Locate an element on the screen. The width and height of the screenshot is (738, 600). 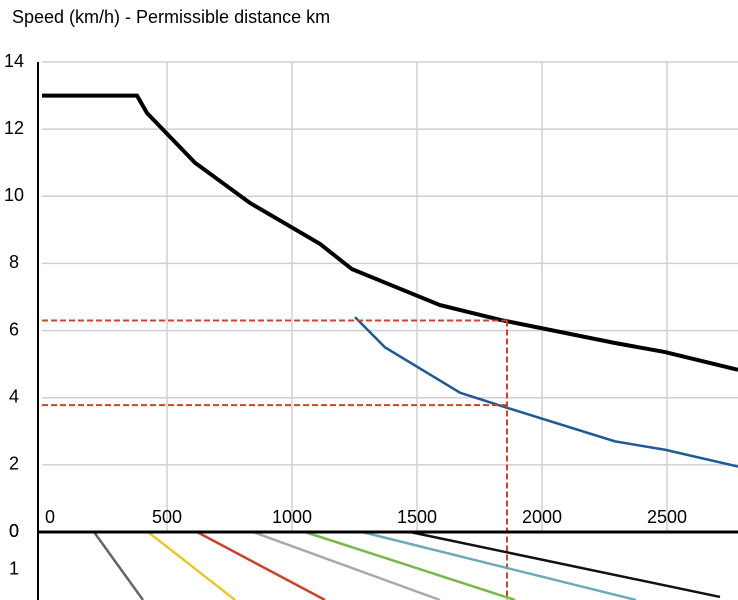
y-tick-label: 0 is located at coordinates (14, 531).